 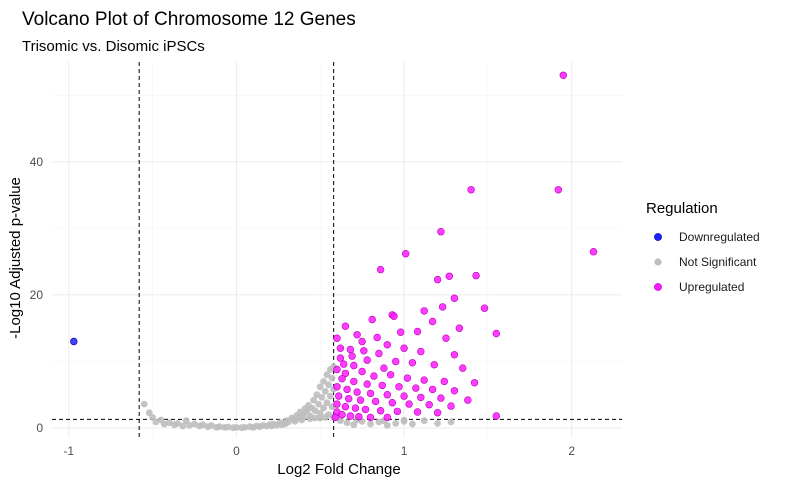 I want to click on legend-label: Downregulated, so click(x=719, y=237).